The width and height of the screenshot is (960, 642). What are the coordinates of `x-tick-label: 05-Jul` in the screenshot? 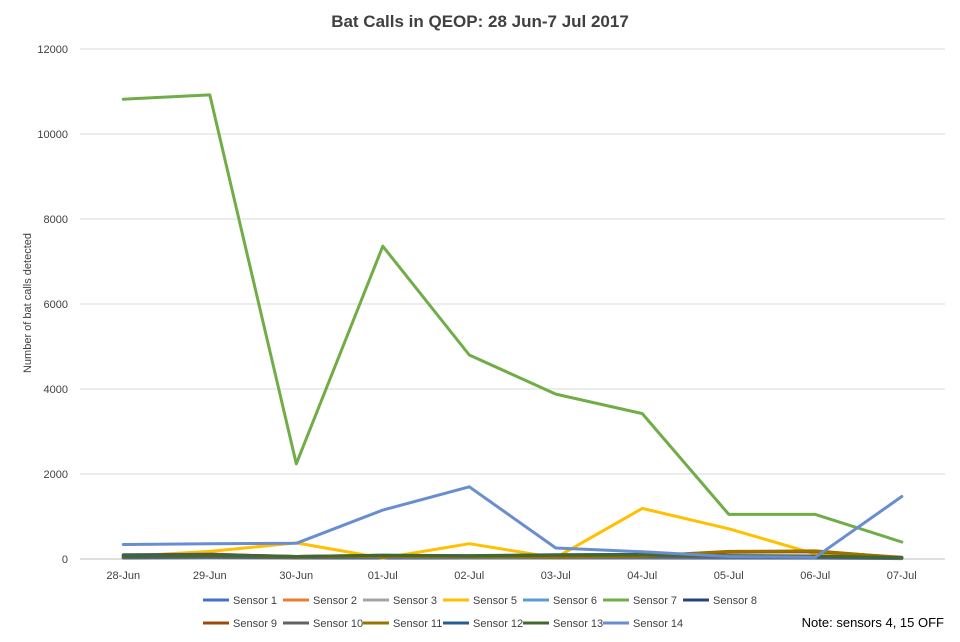 It's located at (729, 576).